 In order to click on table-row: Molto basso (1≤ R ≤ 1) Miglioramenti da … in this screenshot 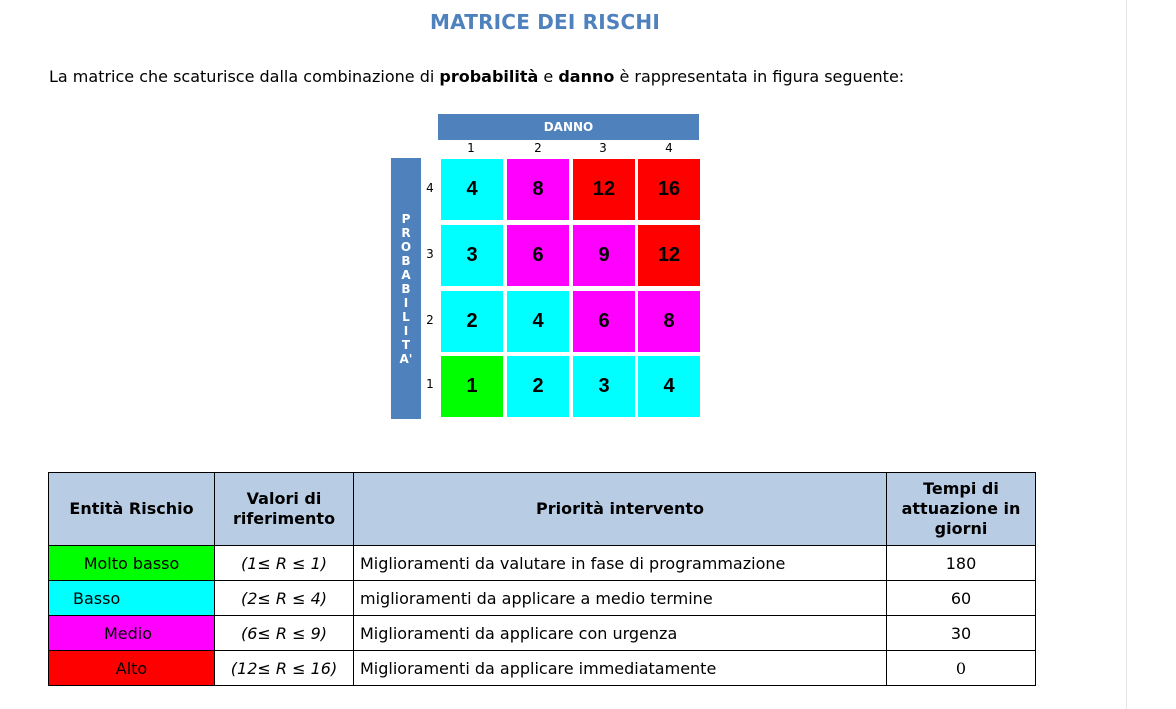, I will do `click(542, 563)`.